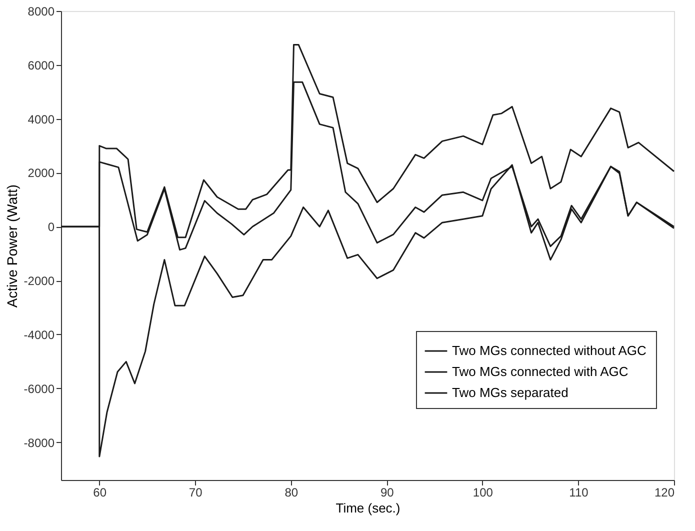 The width and height of the screenshot is (695, 531). I want to click on y-tick-label: 6000, so click(41, 65).